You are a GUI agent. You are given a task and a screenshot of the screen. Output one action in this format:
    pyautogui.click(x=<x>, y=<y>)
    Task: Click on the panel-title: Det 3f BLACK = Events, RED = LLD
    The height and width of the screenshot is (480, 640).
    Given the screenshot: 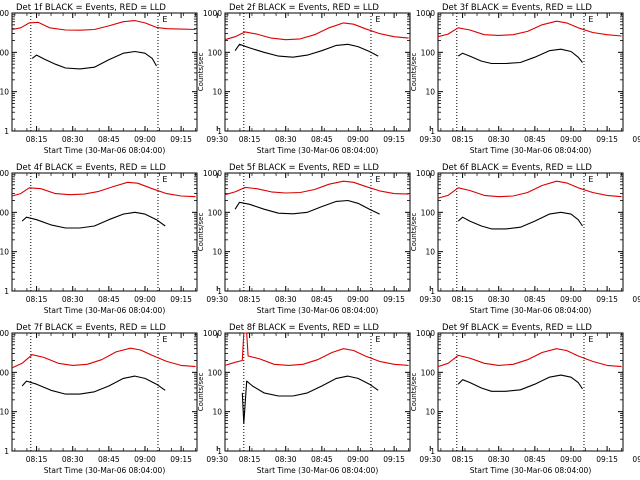 What is the action you would take?
    pyautogui.click(x=517, y=8)
    